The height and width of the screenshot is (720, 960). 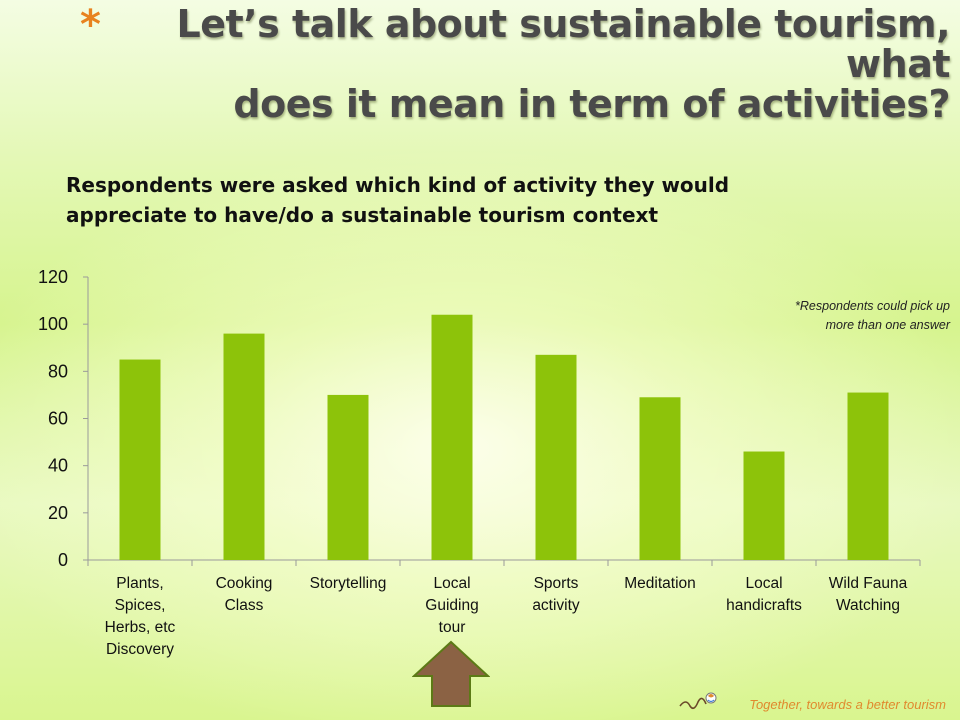 I want to click on y-tick-label: 20, so click(x=58, y=513).